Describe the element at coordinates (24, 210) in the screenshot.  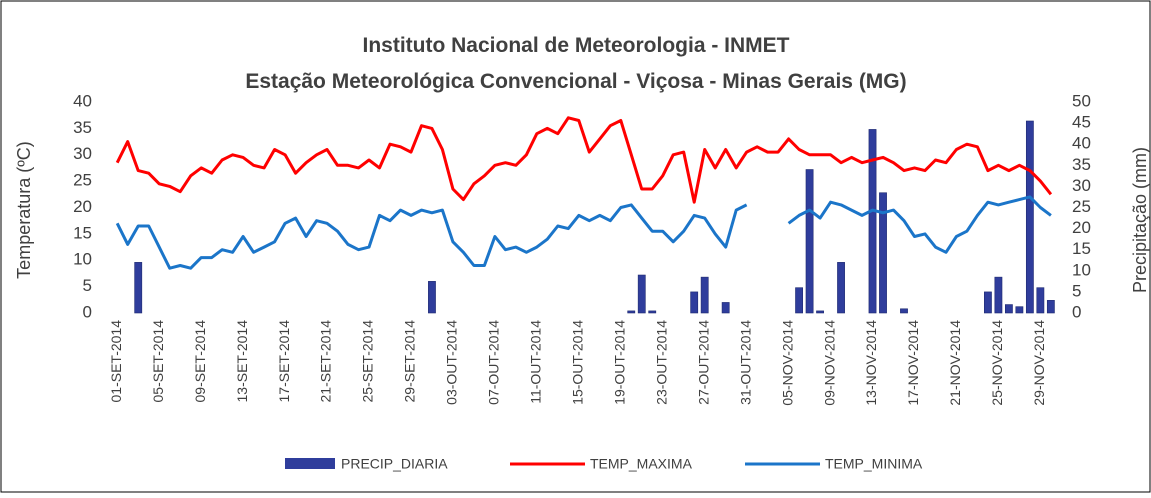
I see `y-axis-title: Temperatura (ºC)` at that location.